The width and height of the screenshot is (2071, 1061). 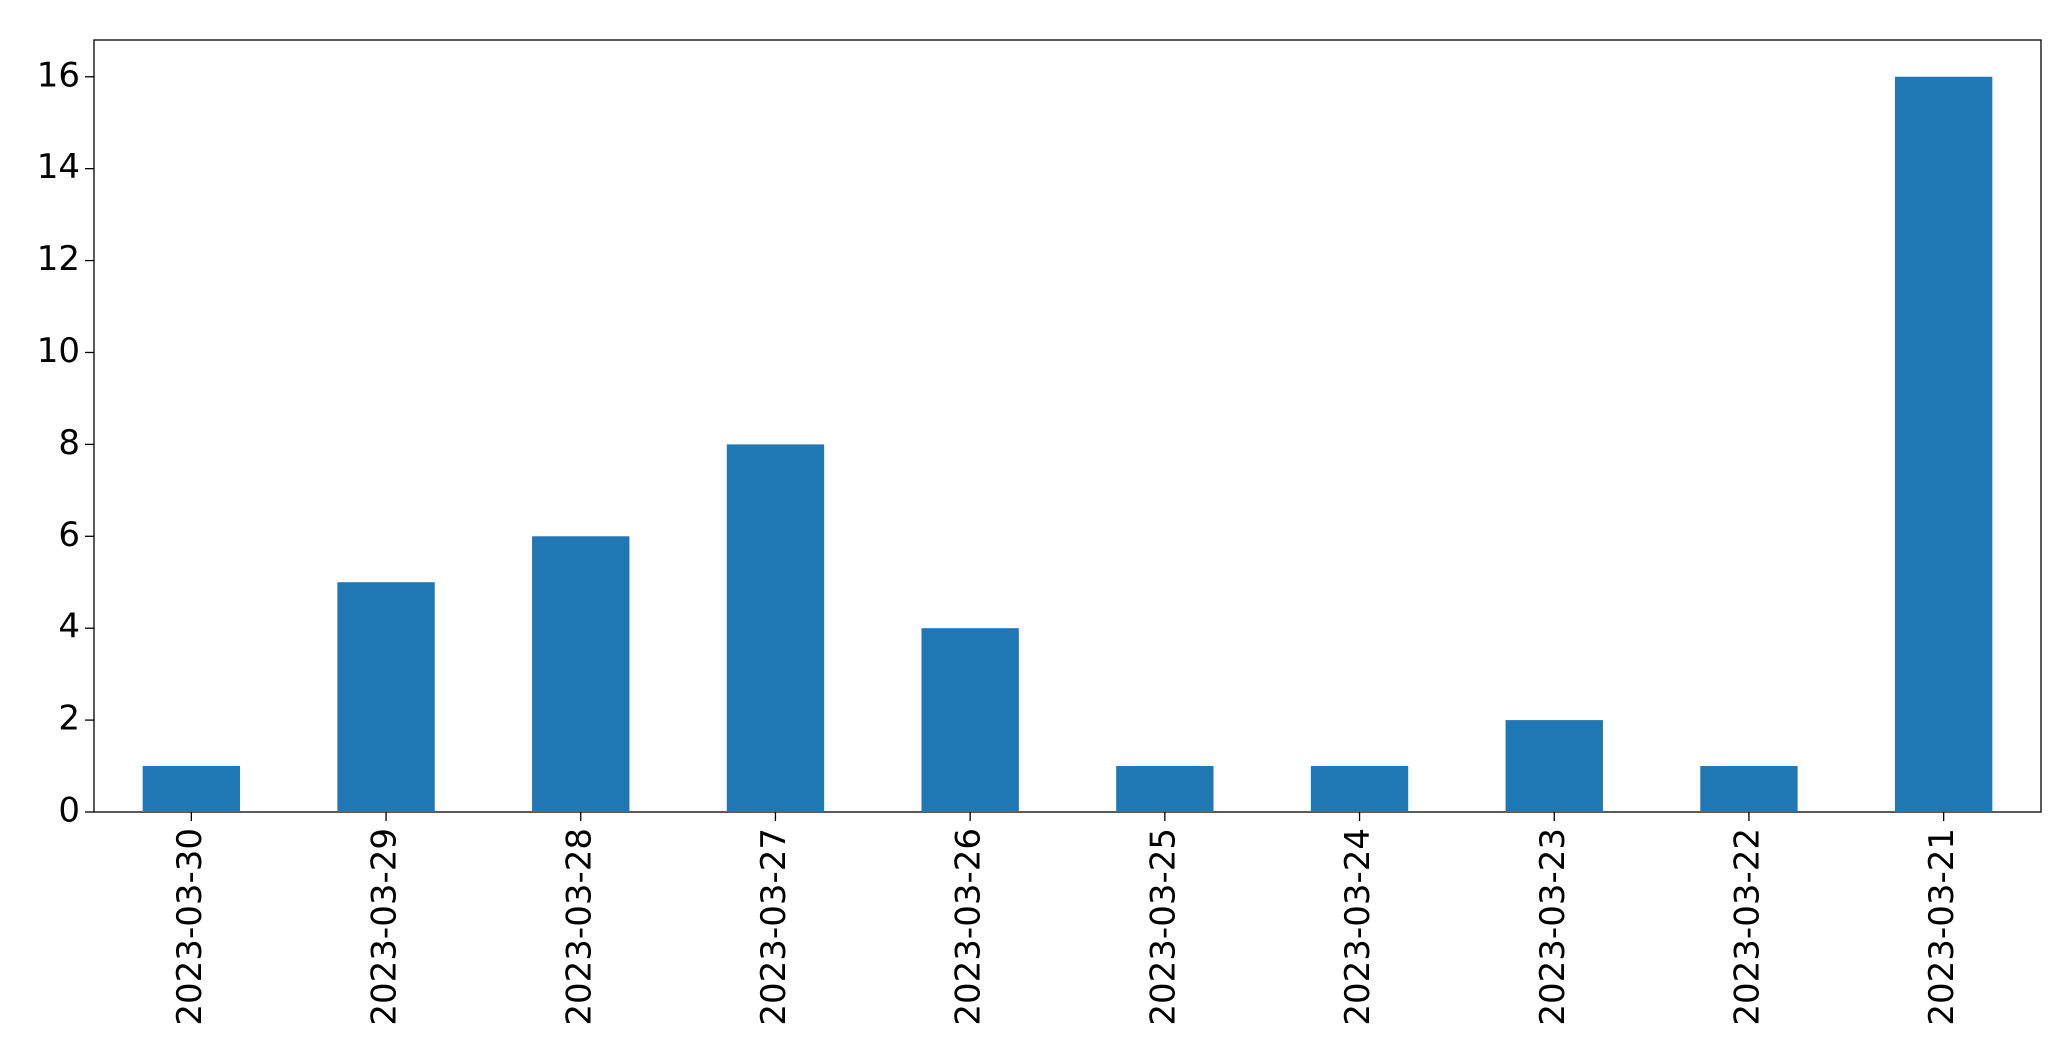 I want to click on y-tick-label: 10, so click(x=58, y=351).